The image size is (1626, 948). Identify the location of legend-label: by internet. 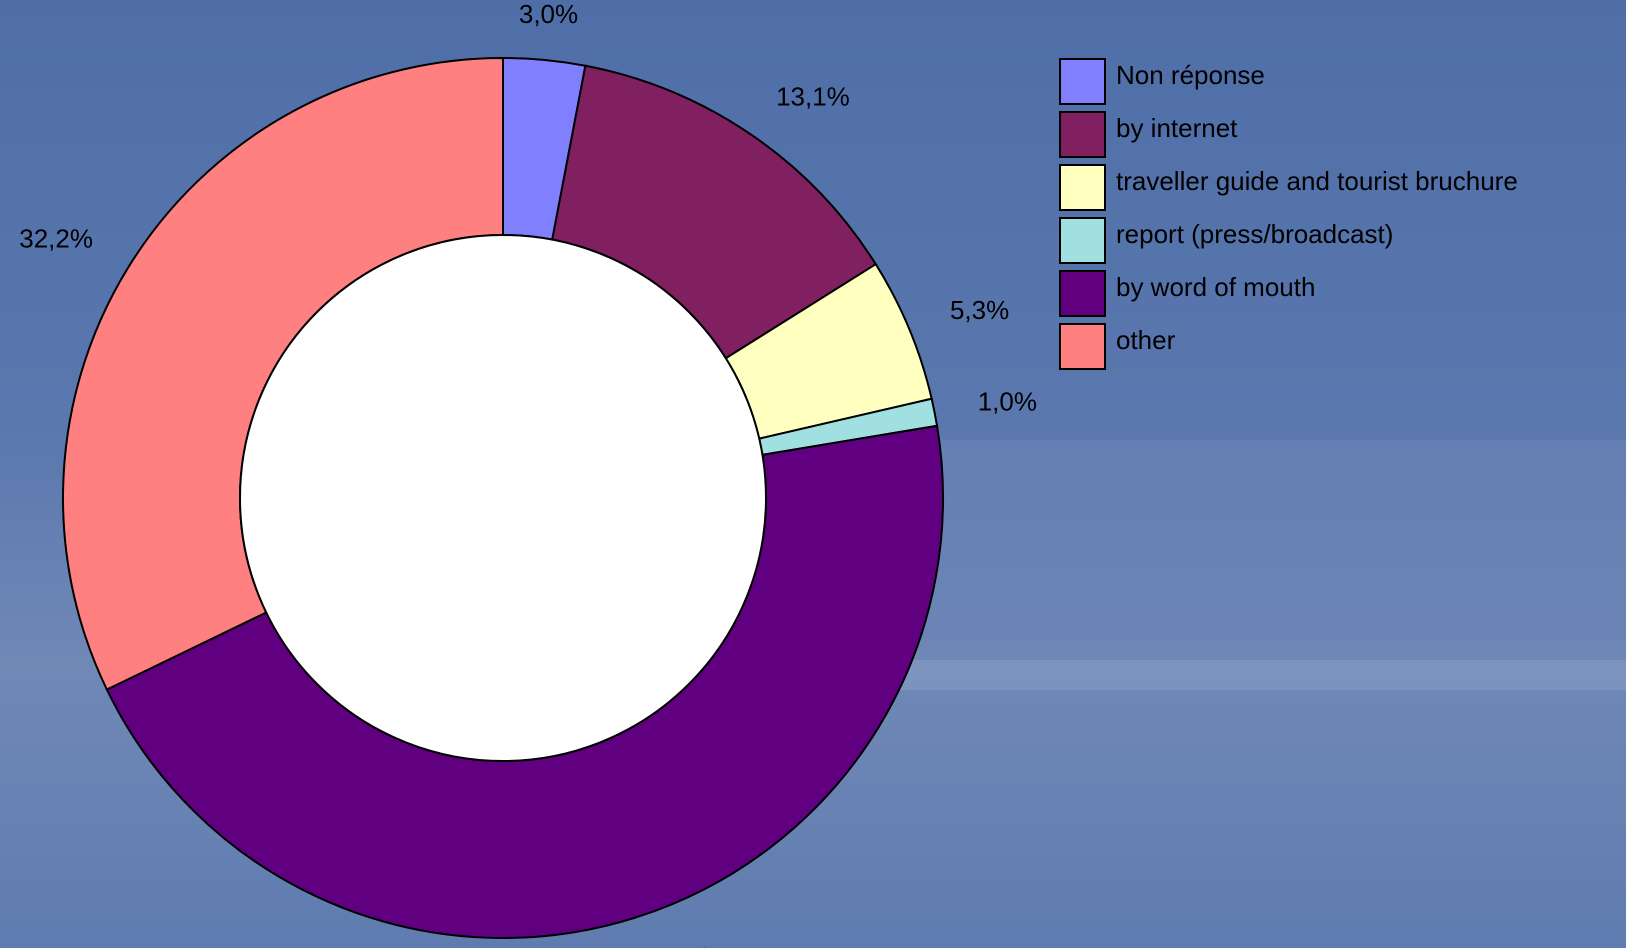
(1177, 128).